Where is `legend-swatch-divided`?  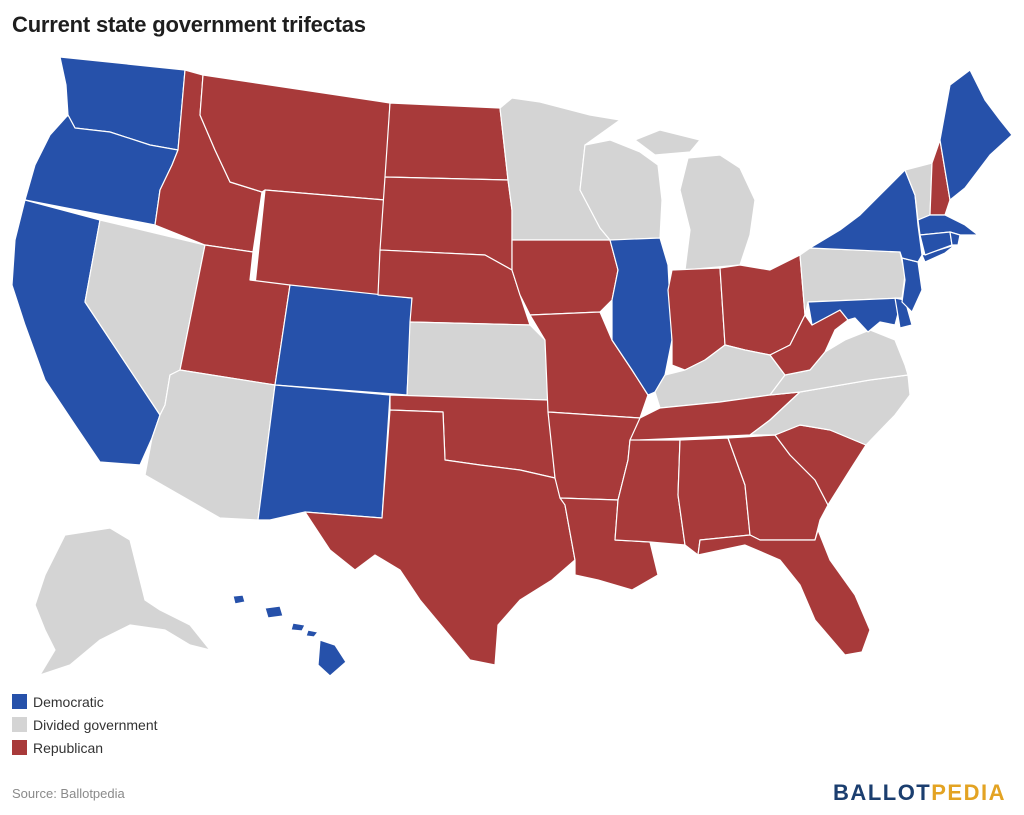 legend-swatch-divided is located at coordinates (19, 724).